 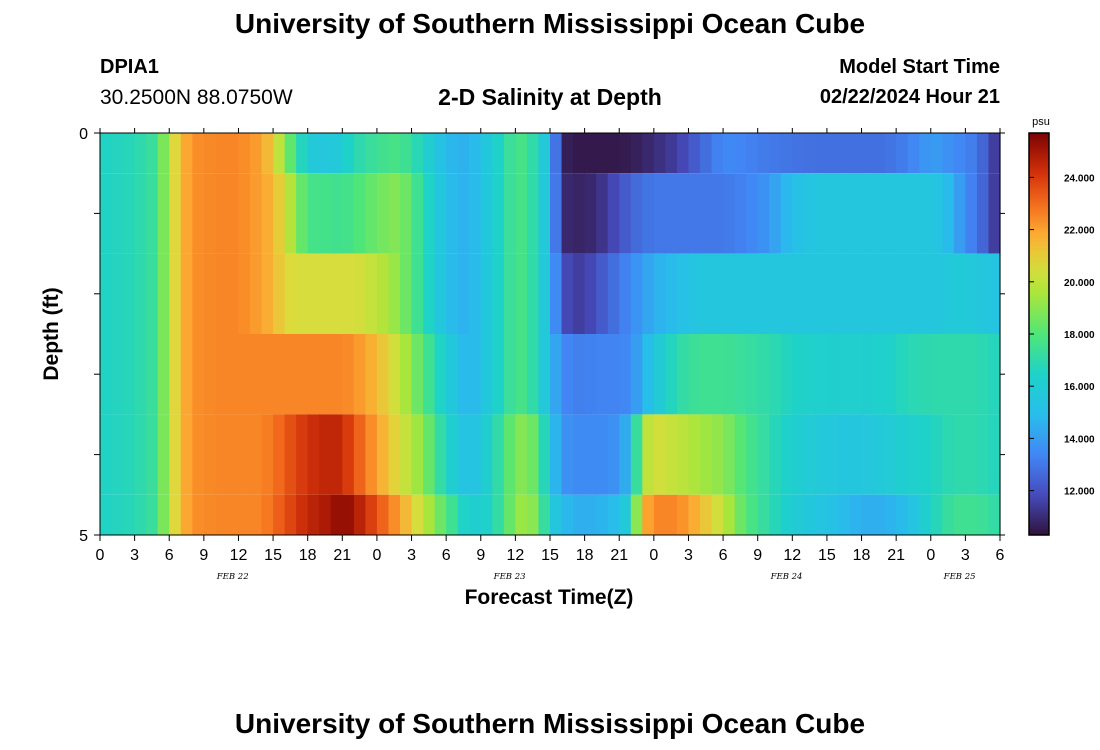 I want to click on x-tick-label: 18, so click(x=585, y=555).